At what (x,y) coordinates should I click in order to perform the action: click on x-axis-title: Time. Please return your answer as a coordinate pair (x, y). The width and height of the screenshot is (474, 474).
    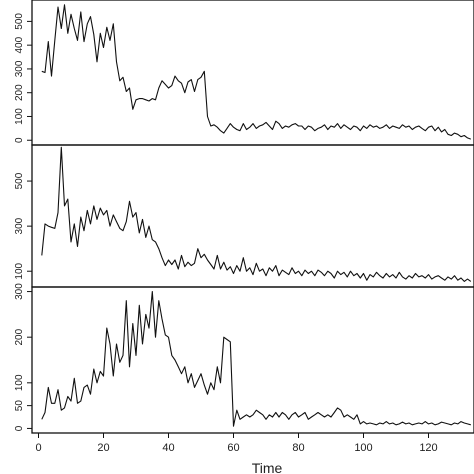
    Looking at the image, I should click on (267, 467).